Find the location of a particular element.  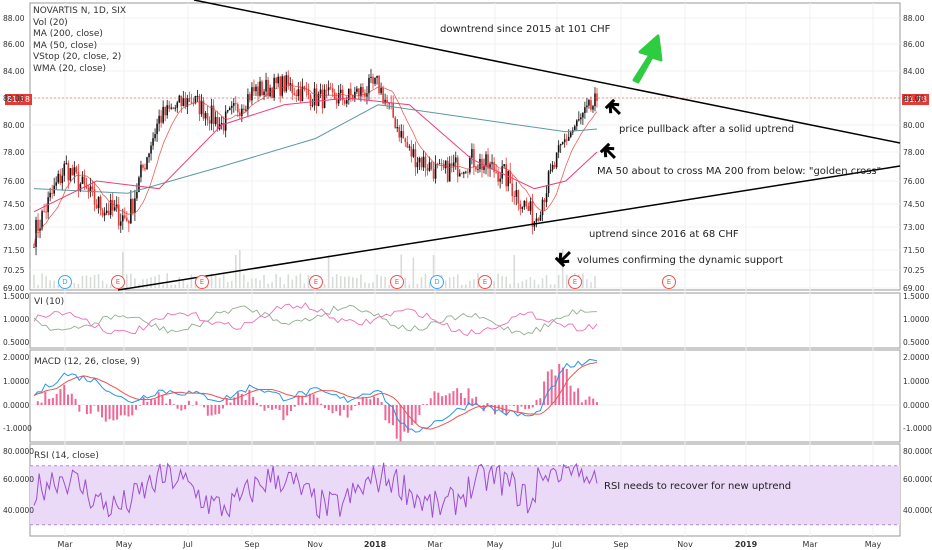

last-price-tag-left: 81.78 is located at coordinates (18, 99).